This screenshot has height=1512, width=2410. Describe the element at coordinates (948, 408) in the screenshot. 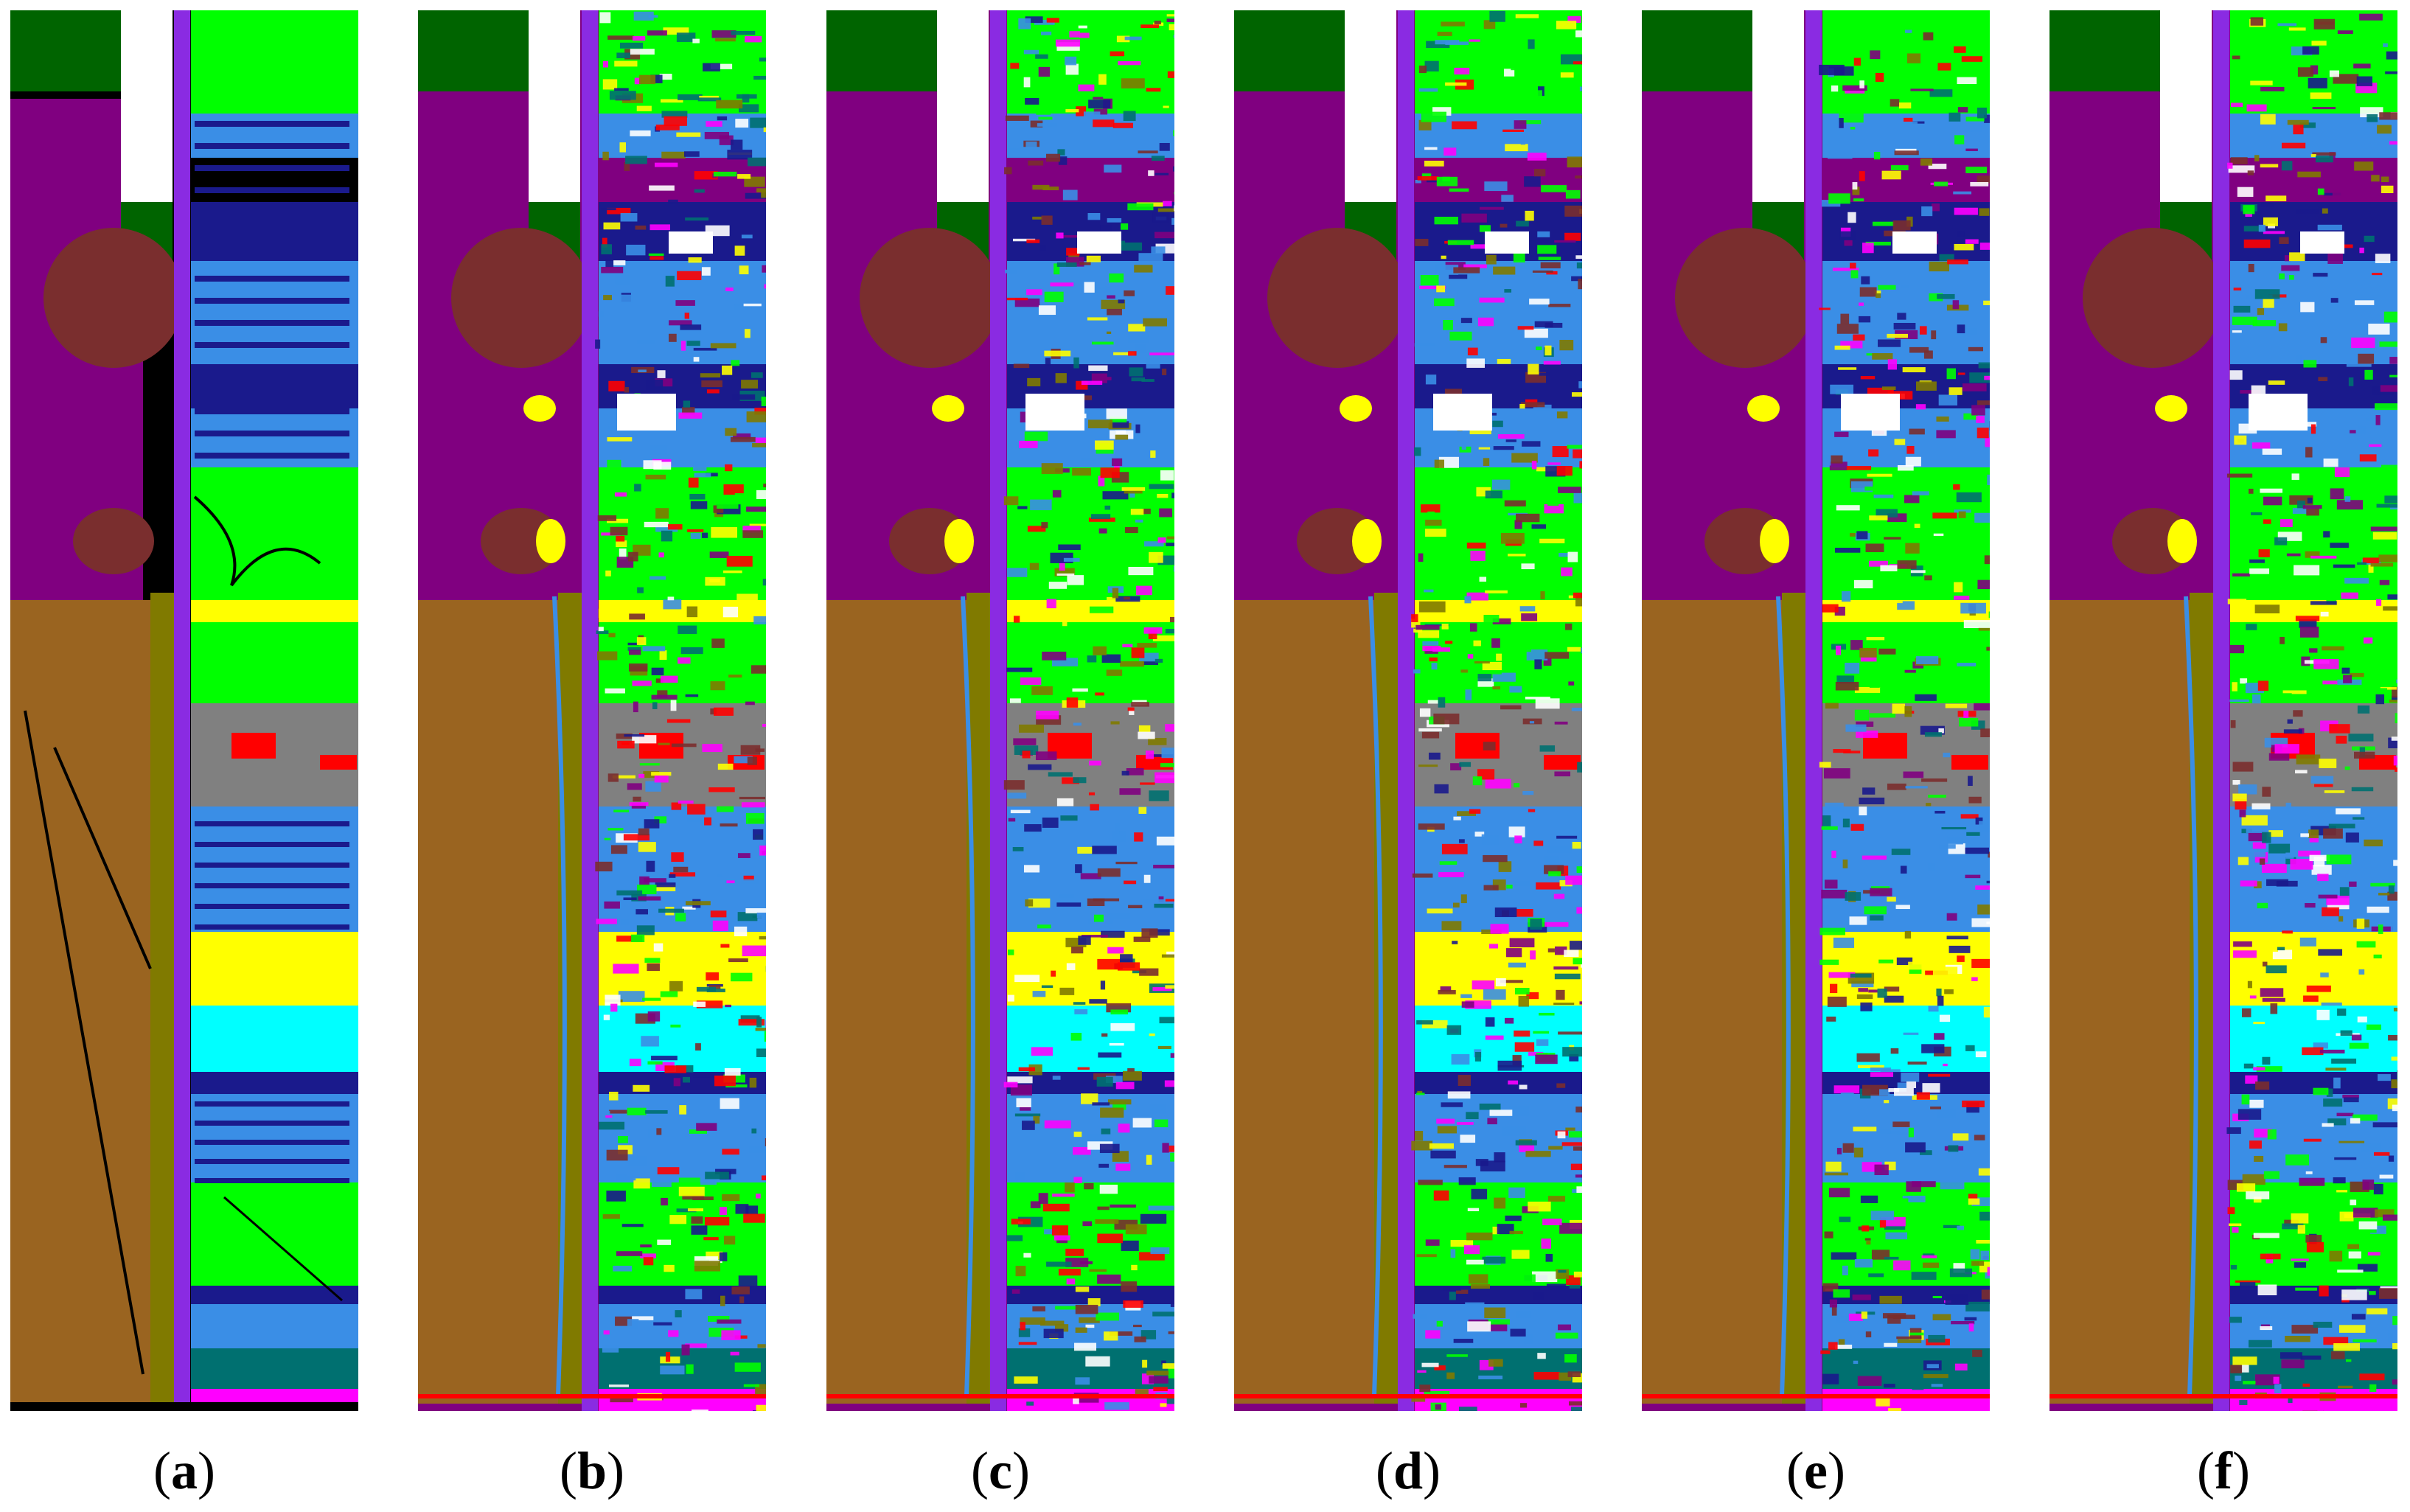

I see `yellow-ring` at that location.